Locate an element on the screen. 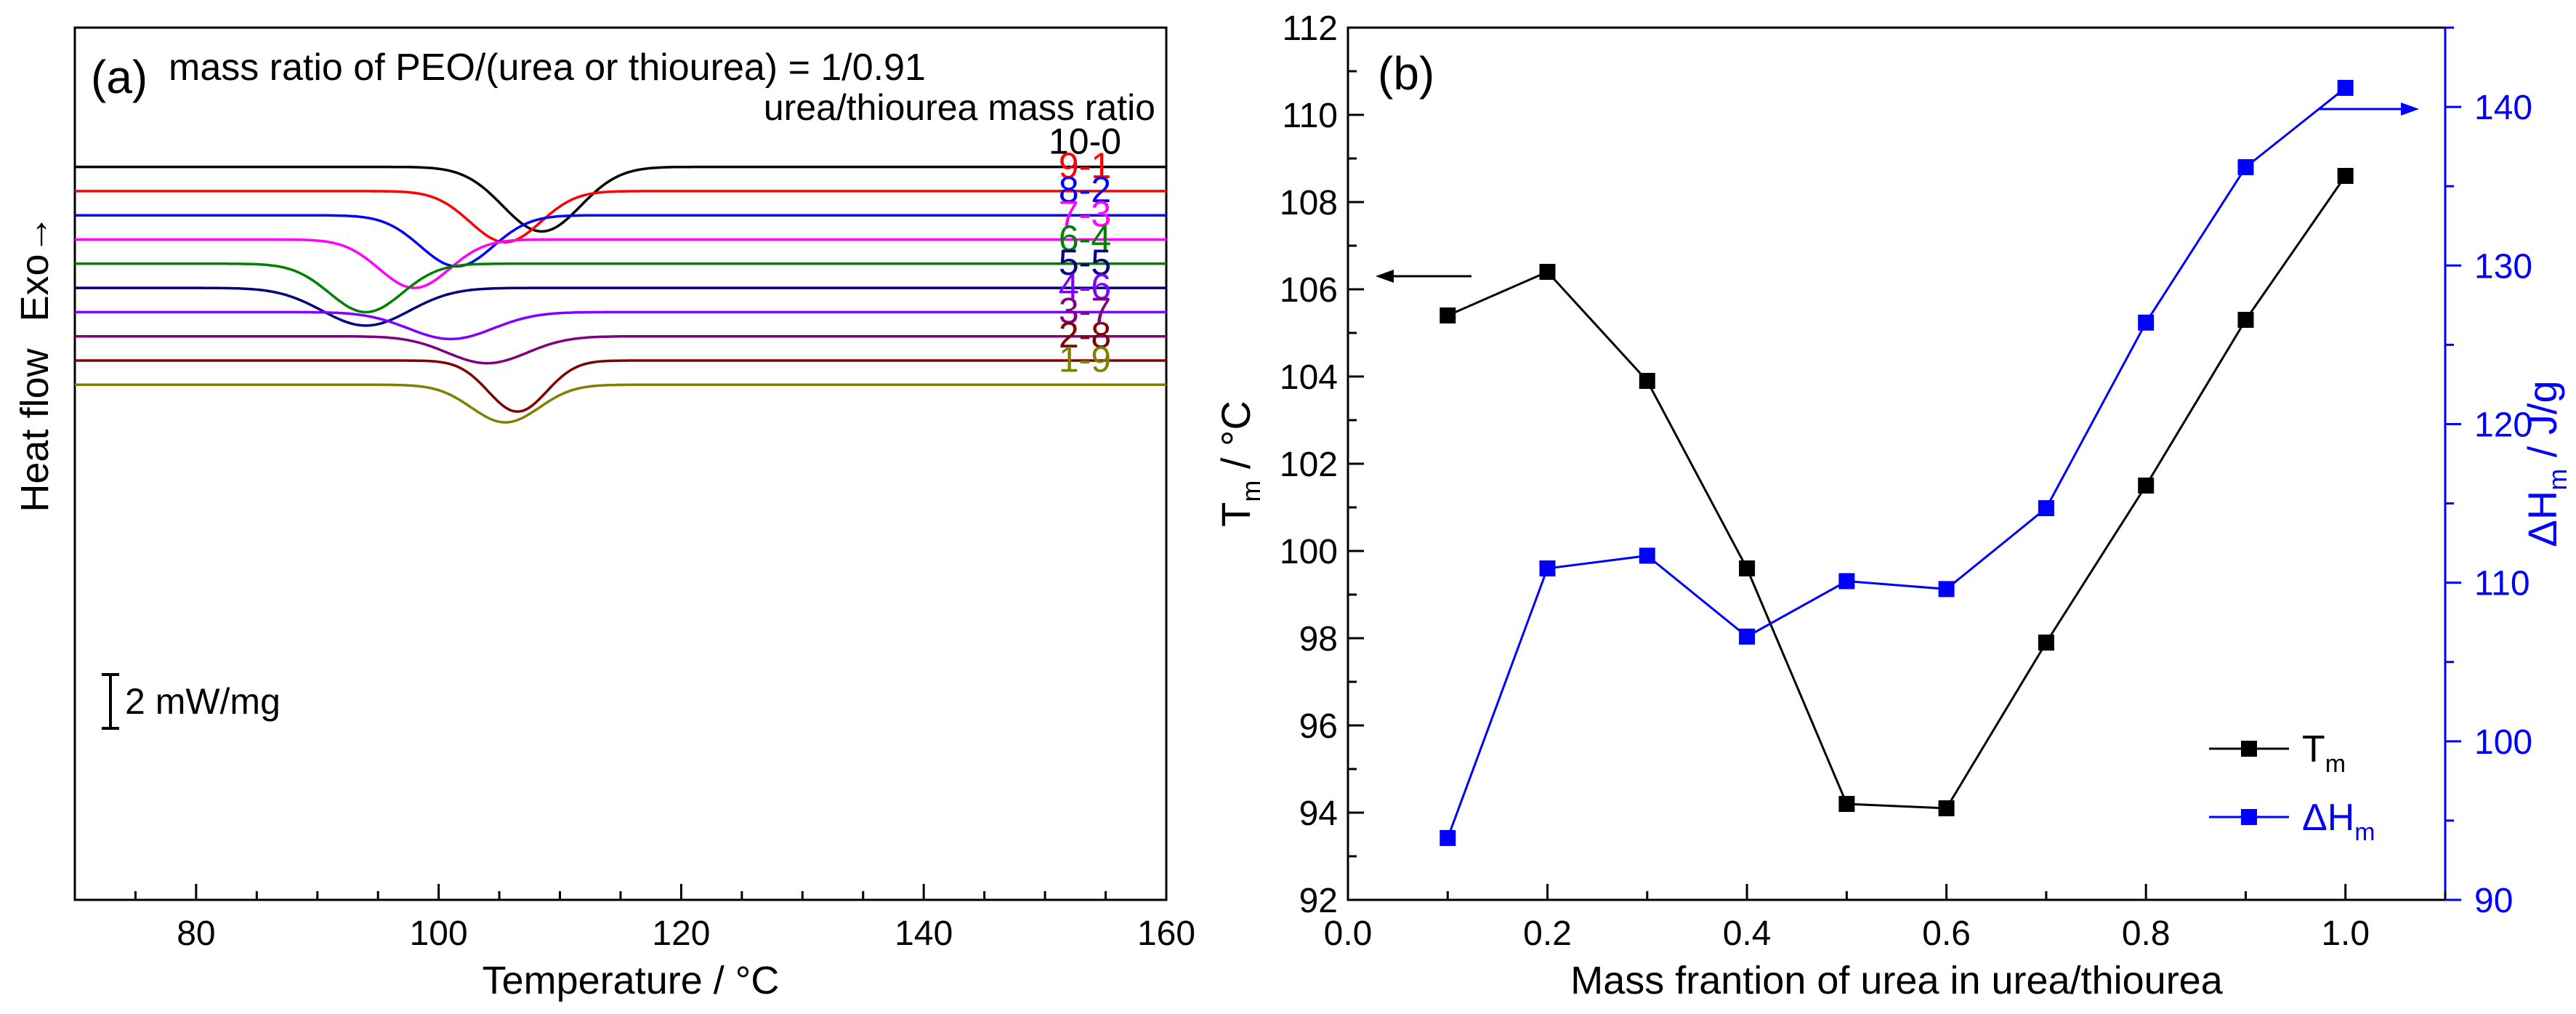  scale-bar-label: 2 mW/mg is located at coordinates (202, 701).